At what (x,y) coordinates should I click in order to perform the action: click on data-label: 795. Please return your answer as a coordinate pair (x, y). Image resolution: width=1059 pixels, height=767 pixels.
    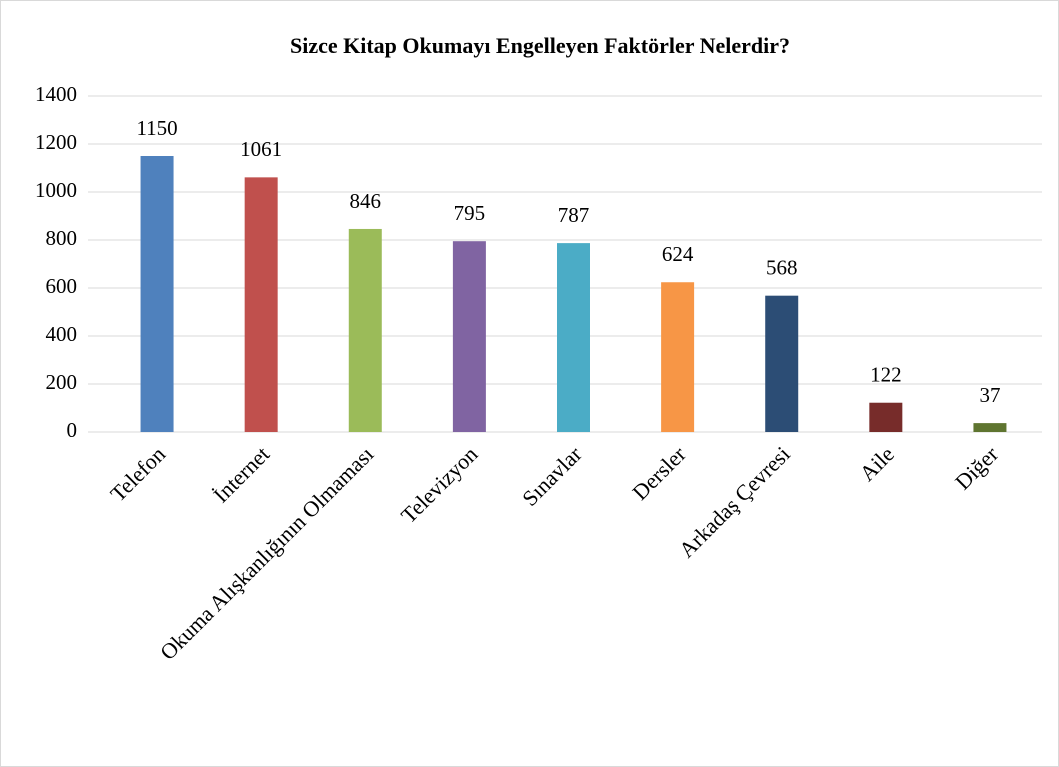
    Looking at the image, I should click on (470, 213).